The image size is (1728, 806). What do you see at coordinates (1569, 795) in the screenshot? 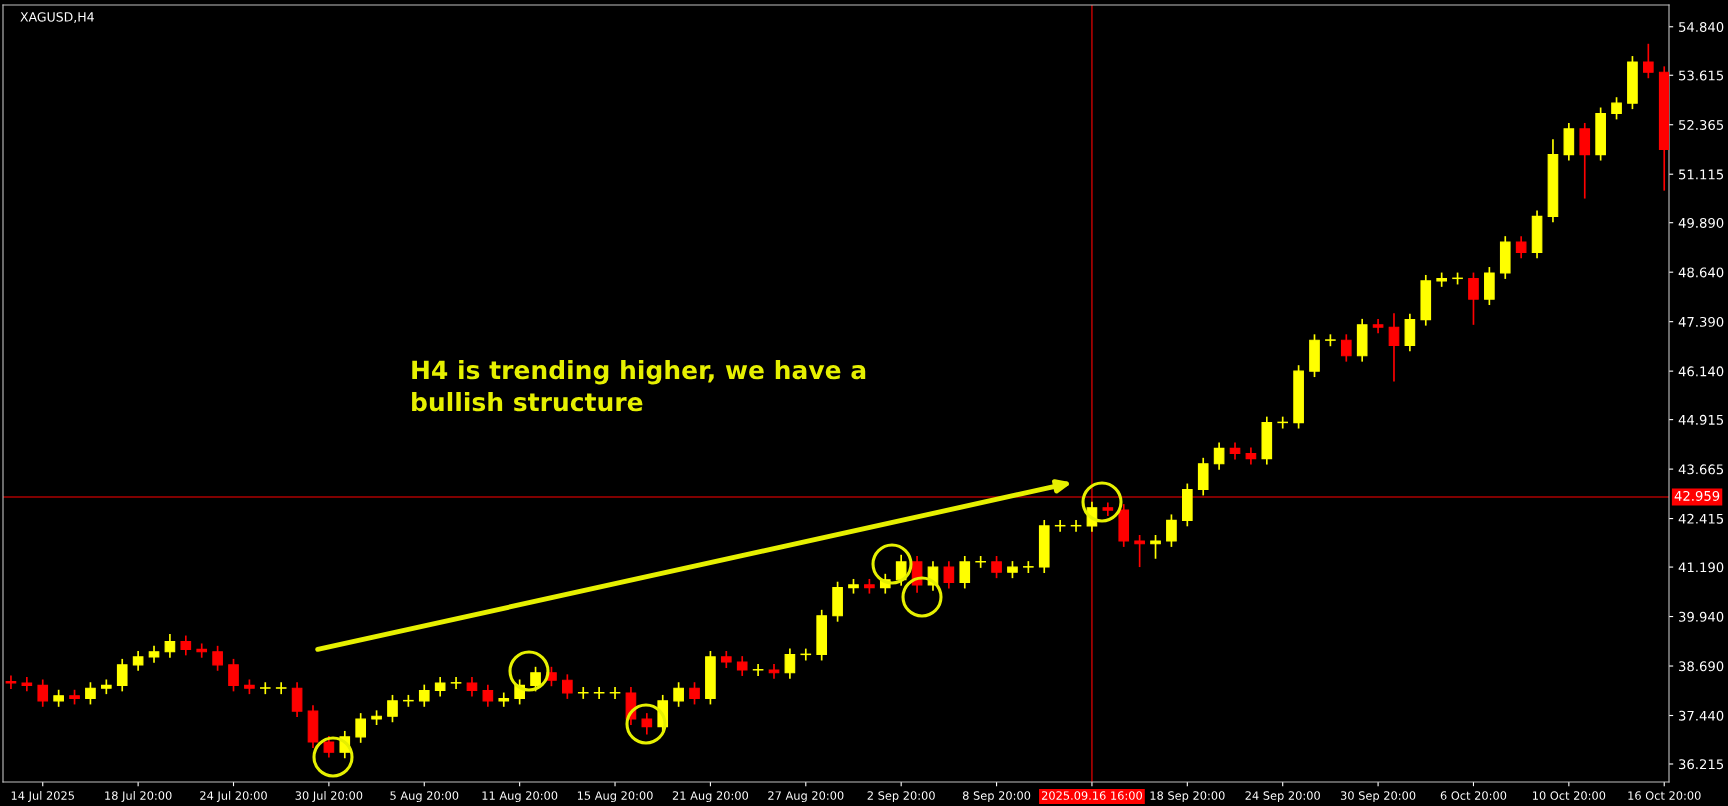
I see `x-tick-label: 10 Oct 20:00` at bounding box center [1569, 795].